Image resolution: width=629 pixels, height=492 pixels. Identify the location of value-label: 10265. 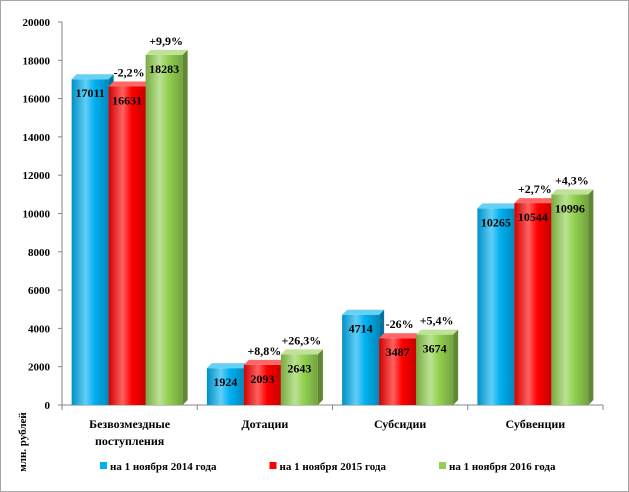
(496, 222).